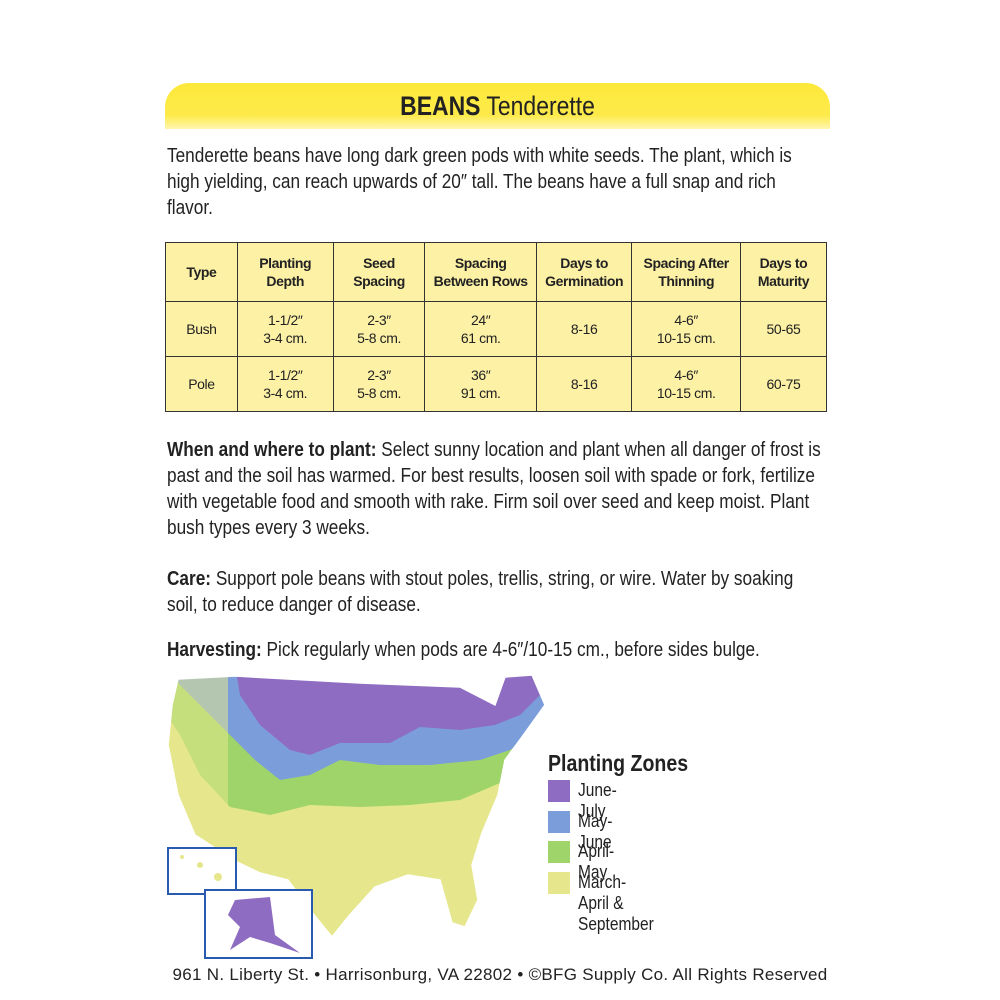 This screenshot has width=1000, height=1000. I want to click on legend-label: June-July, so click(597, 800).